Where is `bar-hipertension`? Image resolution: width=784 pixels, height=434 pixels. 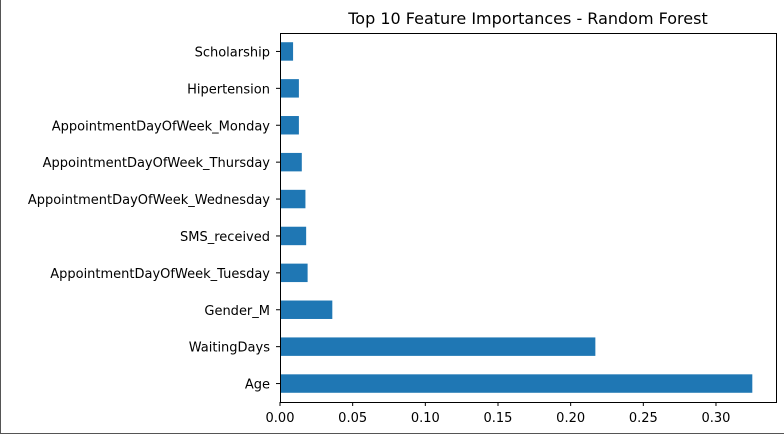 bar-hipertension is located at coordinates (289, 88).